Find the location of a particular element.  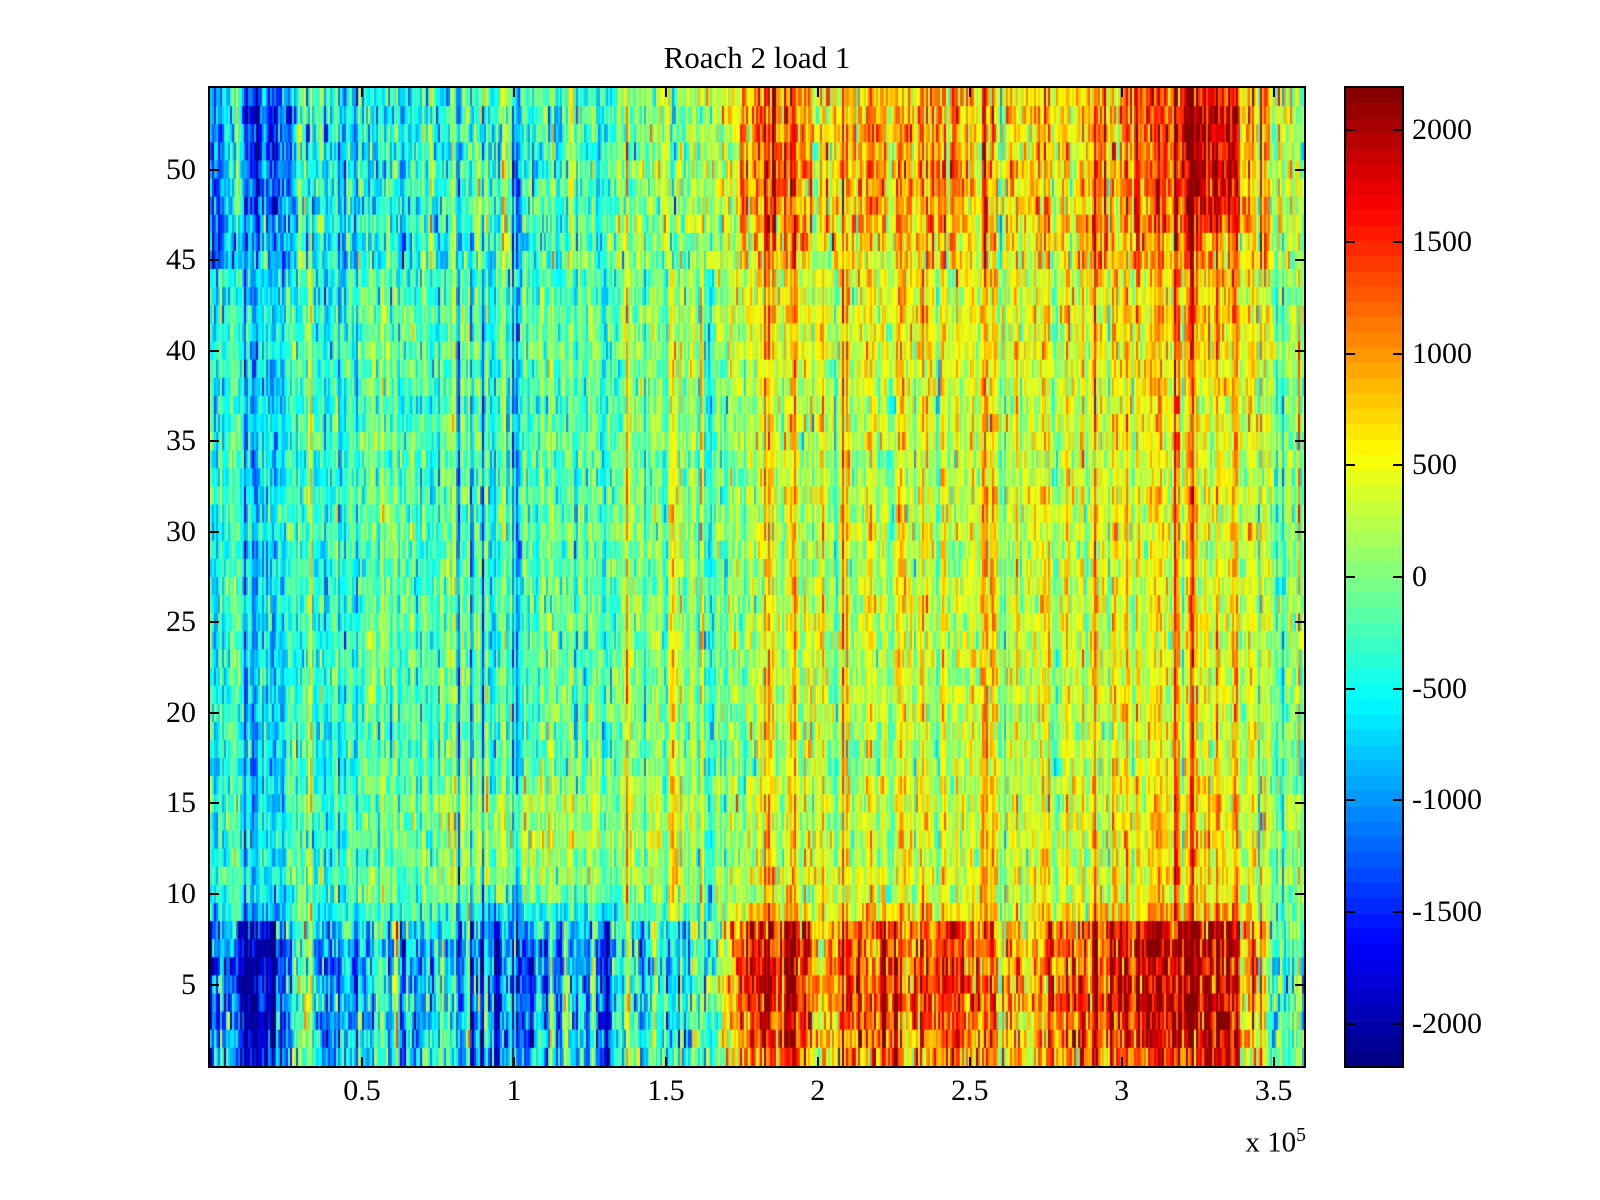

colorbar-tick-label: -2000 is located at coordinates (1447, 1023).